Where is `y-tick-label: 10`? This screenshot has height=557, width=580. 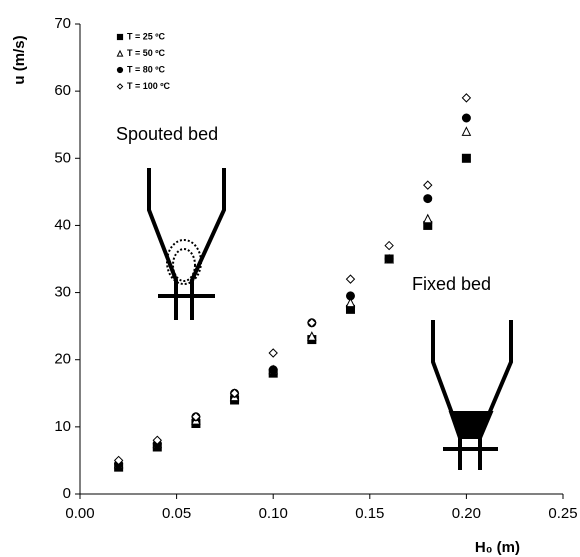
y-tick-label: 10 is located at coordinates (62, 426).